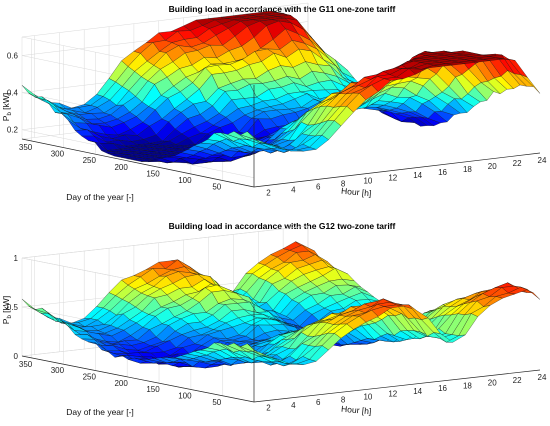 The width and height of the screenshot is (550, 426). I want to click on z-tick-label: 0.4, so click(13, 93).